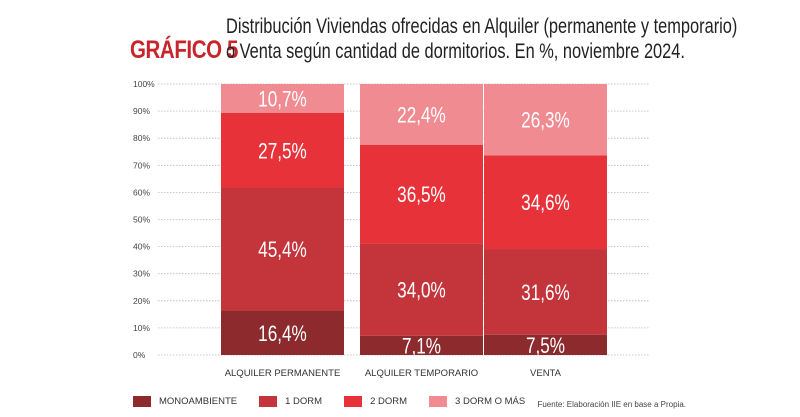 Image resolution: width=800 pixels, height=417 pixels. Describe the element at coordinates (141, 165) in the screenshot. I see `y-tick-label: 70%` at that location.